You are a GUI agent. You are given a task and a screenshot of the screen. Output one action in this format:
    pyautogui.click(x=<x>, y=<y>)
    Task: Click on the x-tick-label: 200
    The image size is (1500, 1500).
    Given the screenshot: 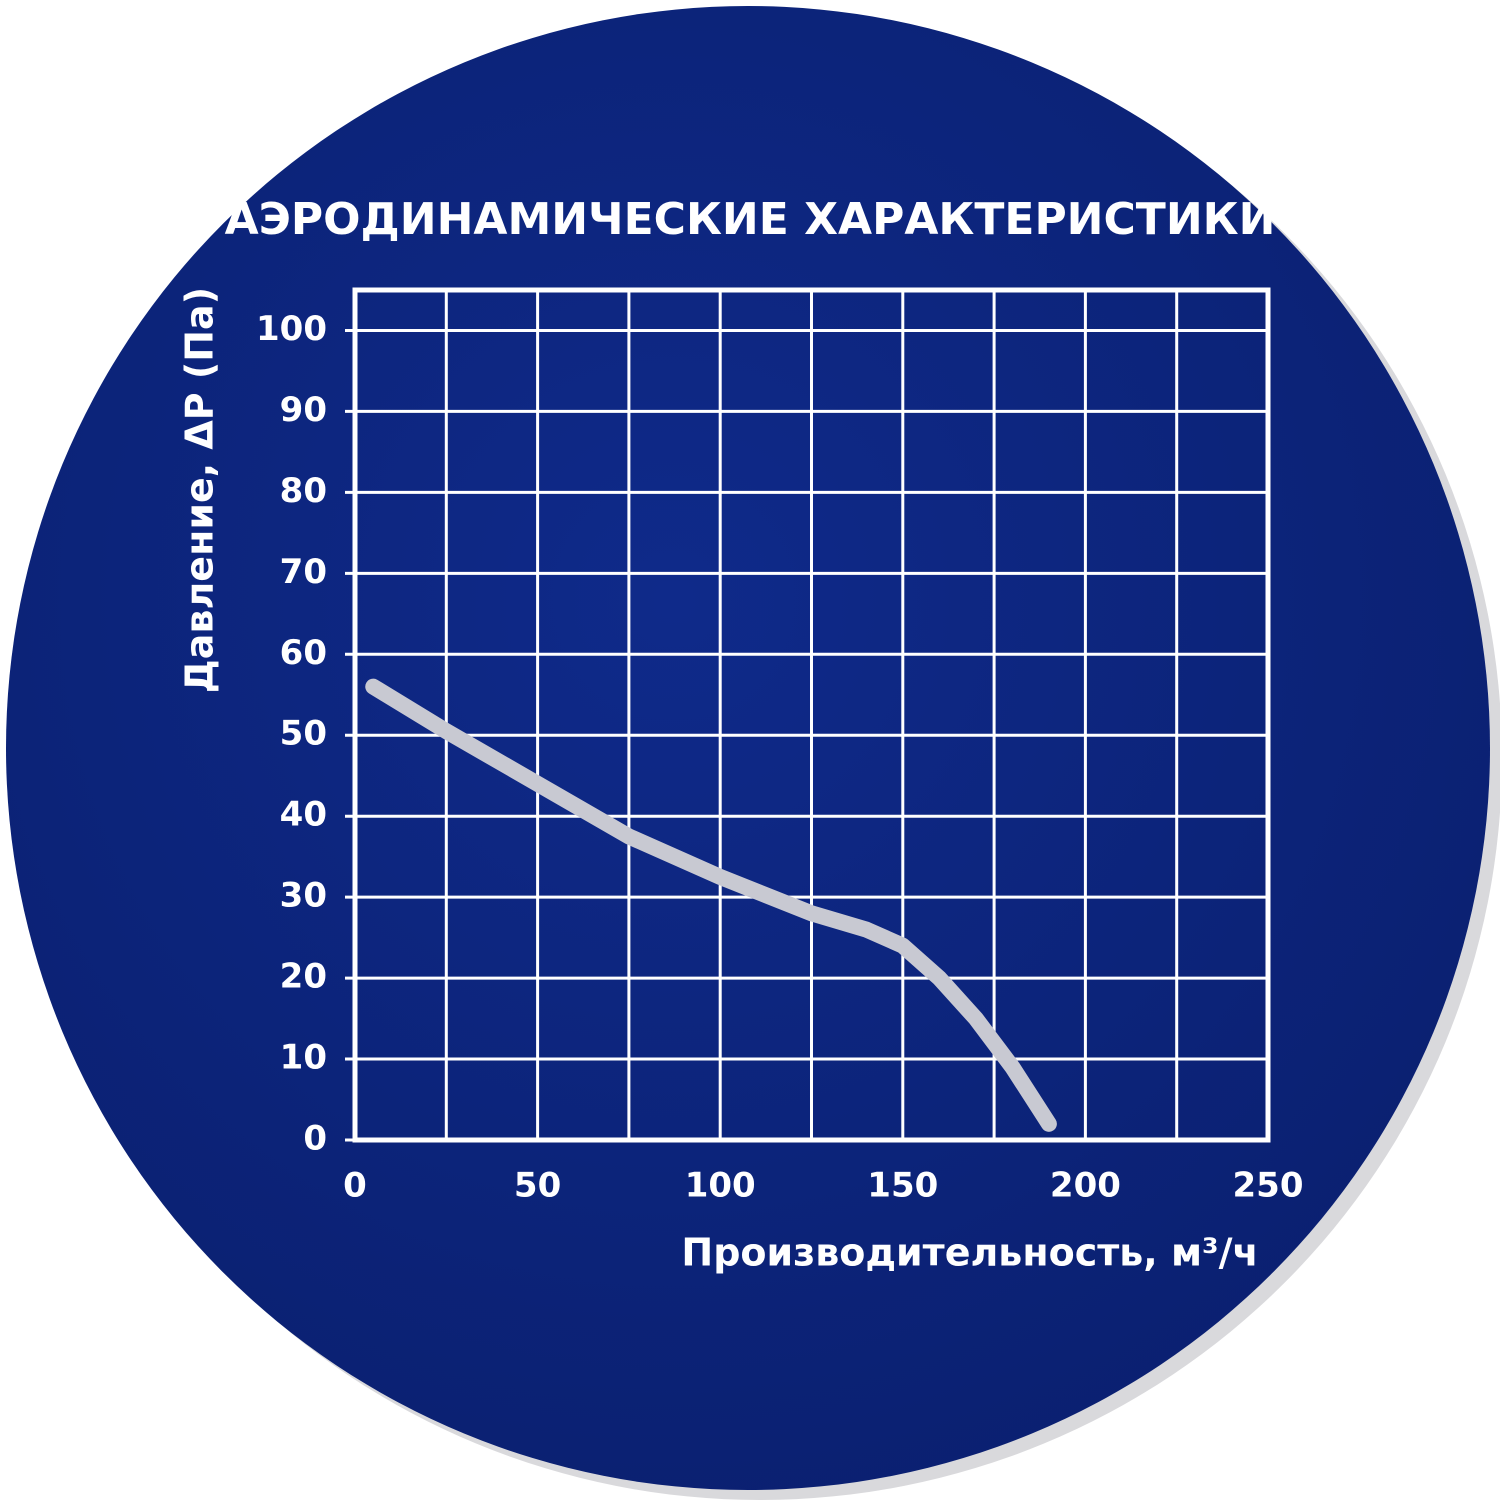 What is the action you would take?
    pyautogui.click(x=1085, y=1186)
    